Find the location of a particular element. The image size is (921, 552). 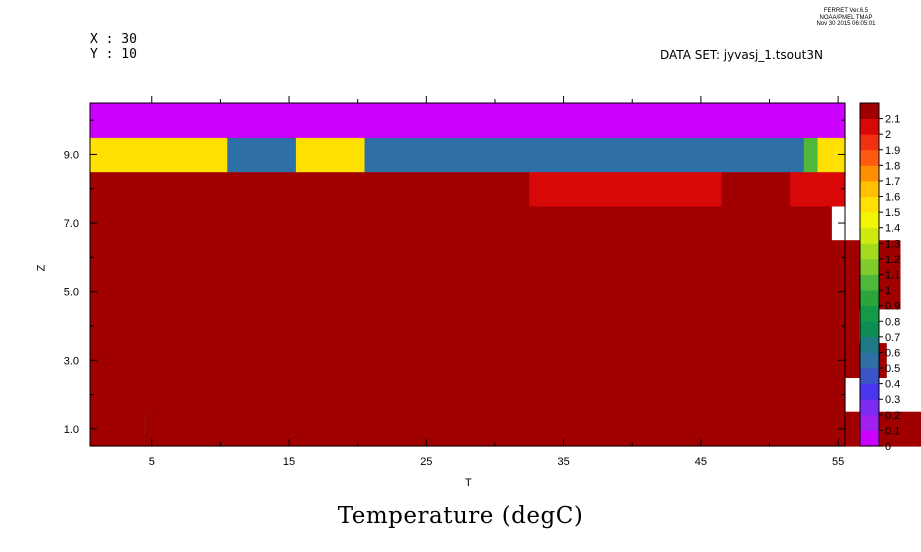

ferret-org: NOAA/PMEL TMAP is located at coordinates (846, 17).